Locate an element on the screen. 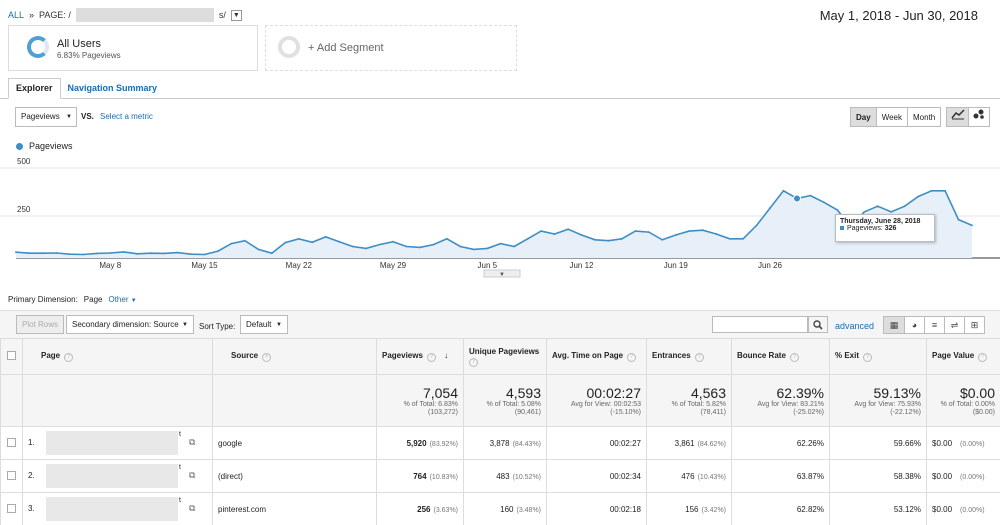 The height and width of the screenshot is (525, 1000). header-avg-time-on-page: Avg. Time on Page? is located at coordinates (596, 356).